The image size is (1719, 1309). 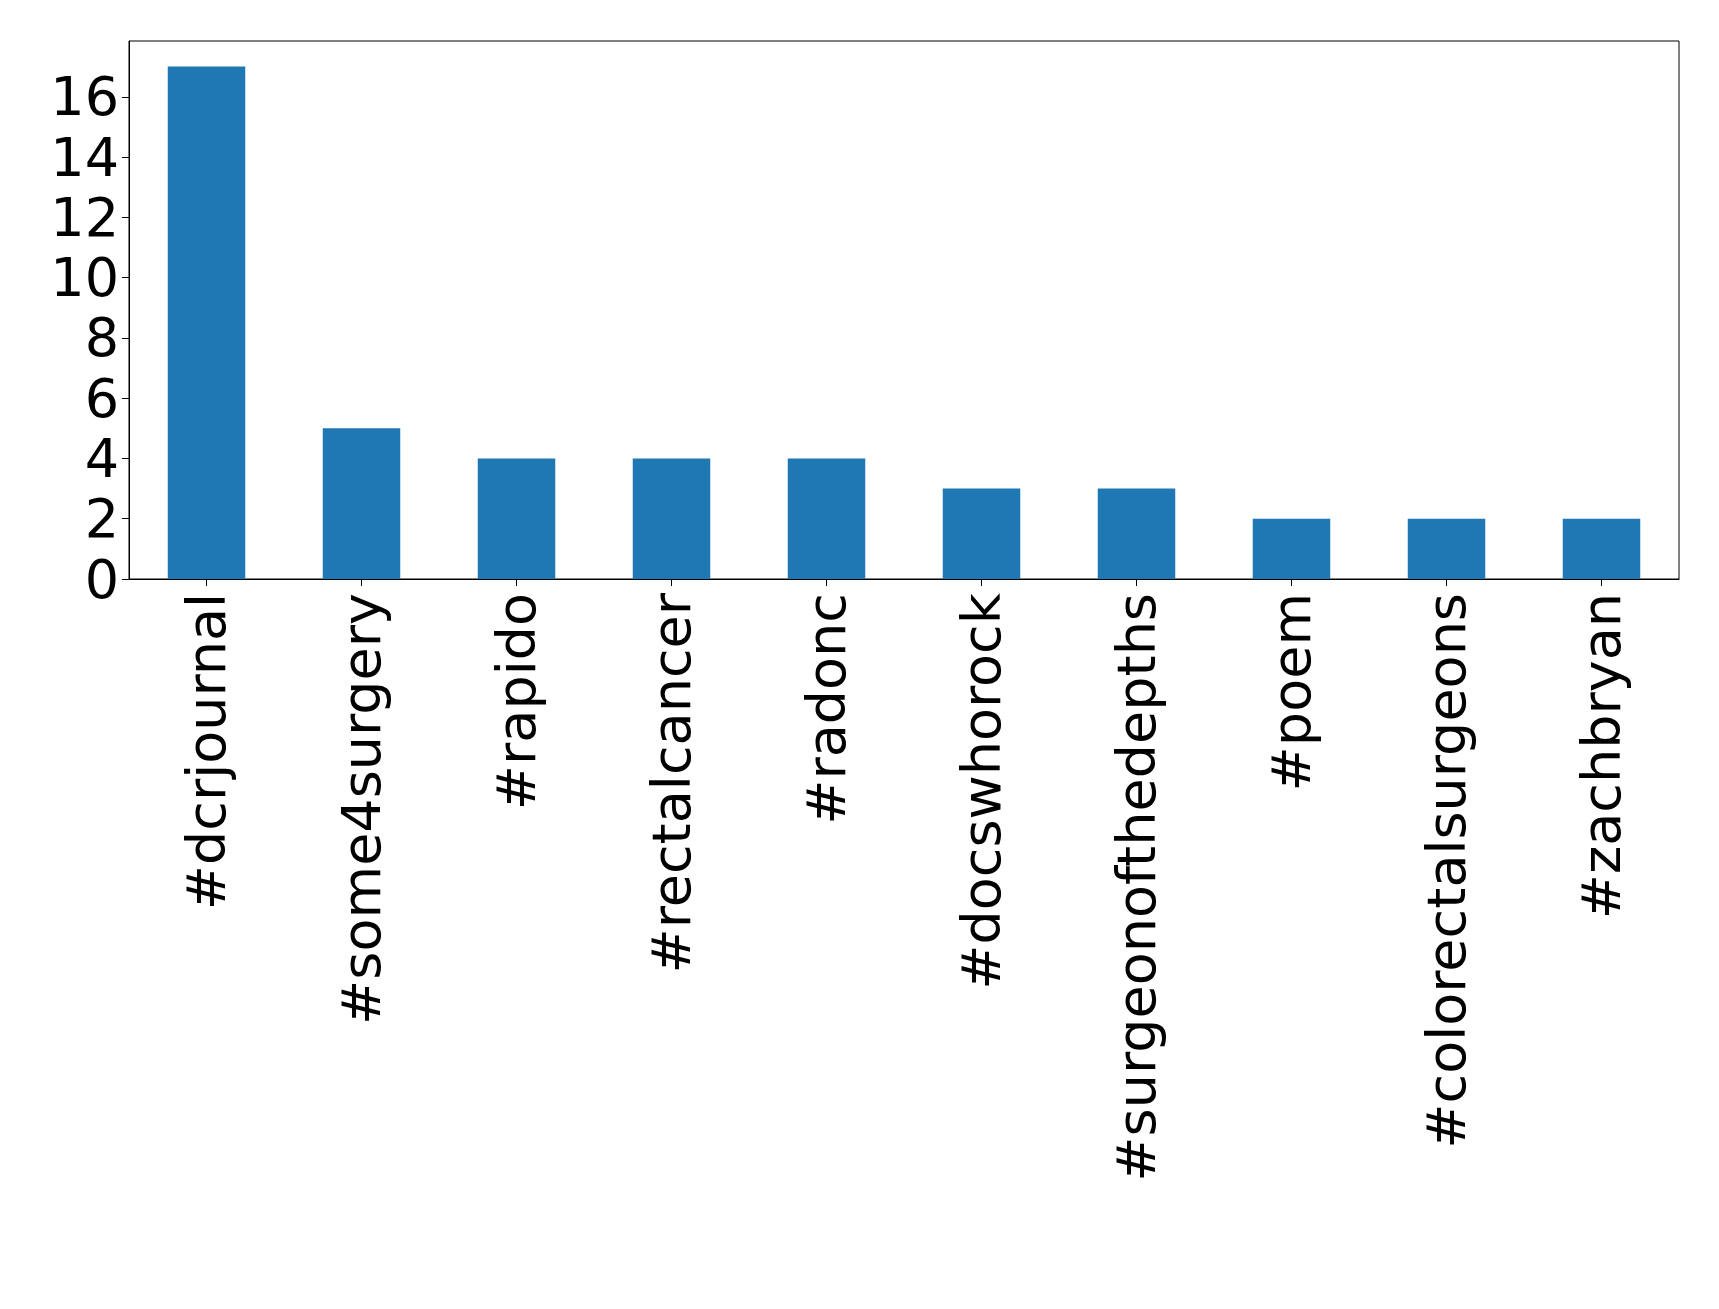 I want to click on x-tick-label: #dcrjournal, so click(x=206, y=752).